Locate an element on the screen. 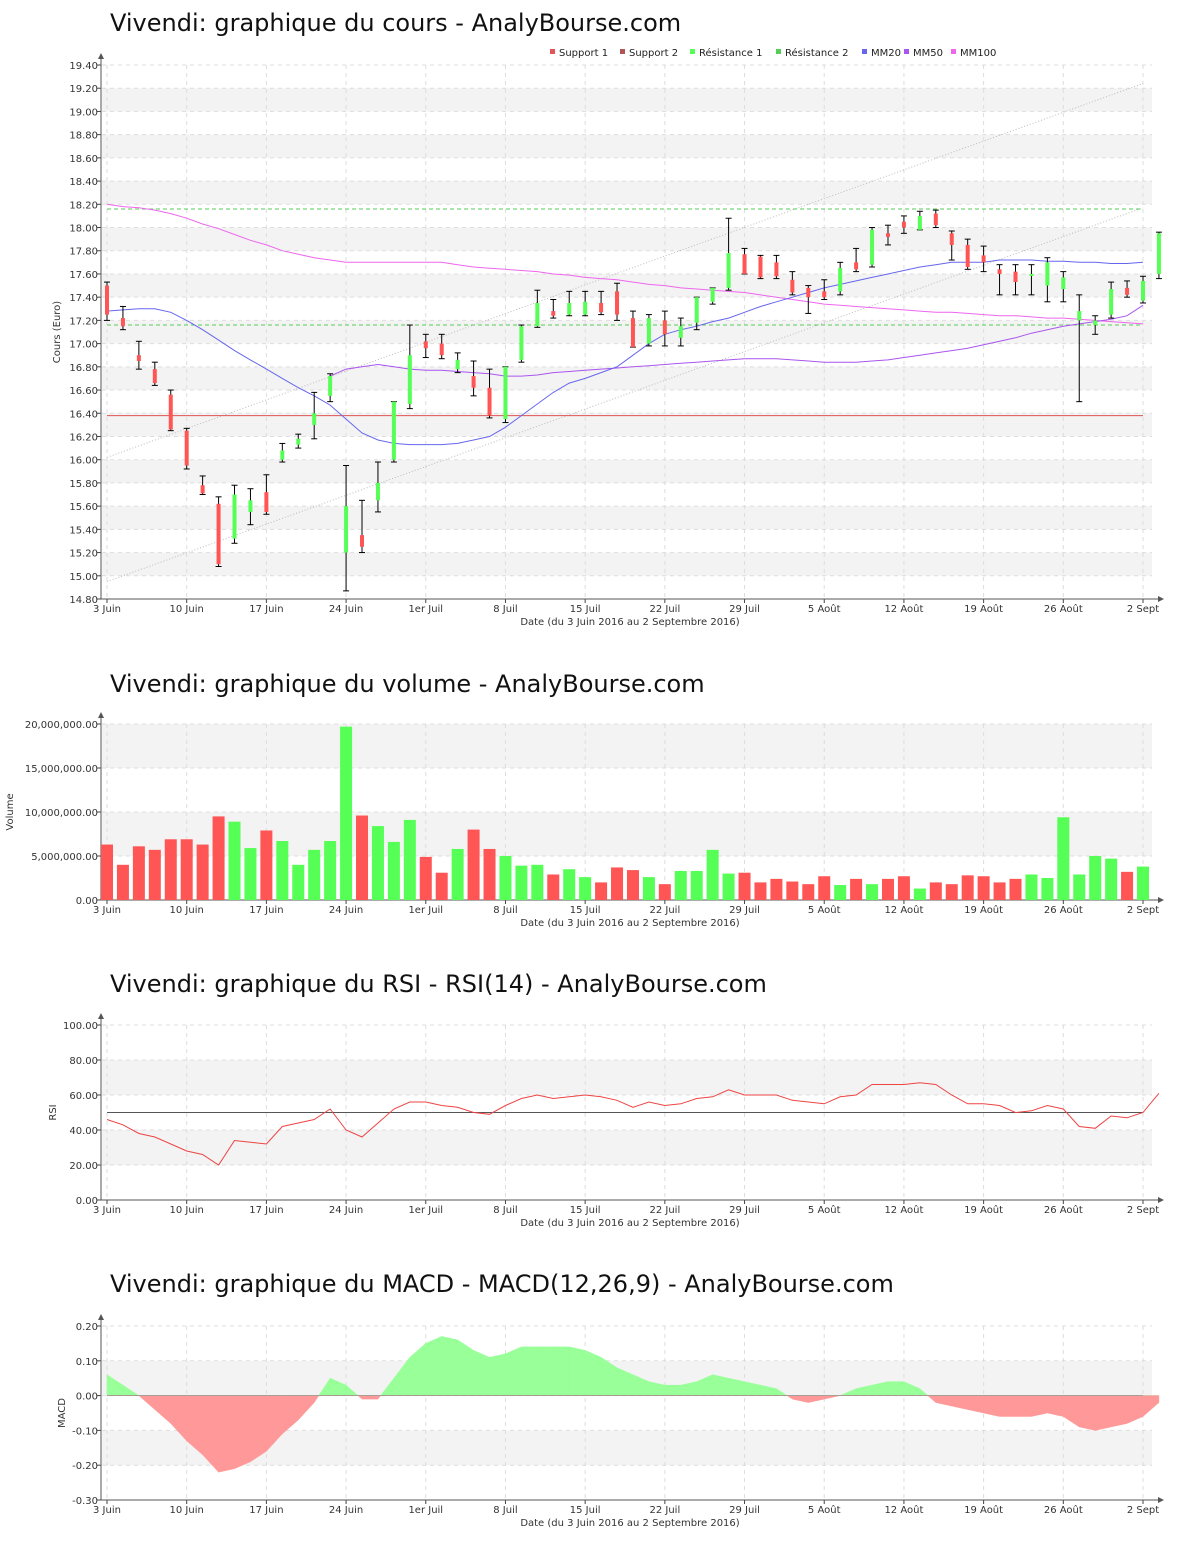 Image resolution: width=1200 pixels, height=1550 pixels. y-tick-label: 15.60 is located at coordinates (83, 507).